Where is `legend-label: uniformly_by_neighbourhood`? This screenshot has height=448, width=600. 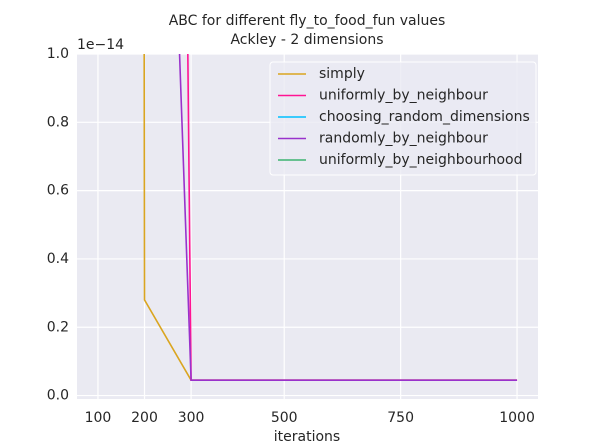
legend-label: uniformly_by_neighbourhood is located at coordinates (421, 160).